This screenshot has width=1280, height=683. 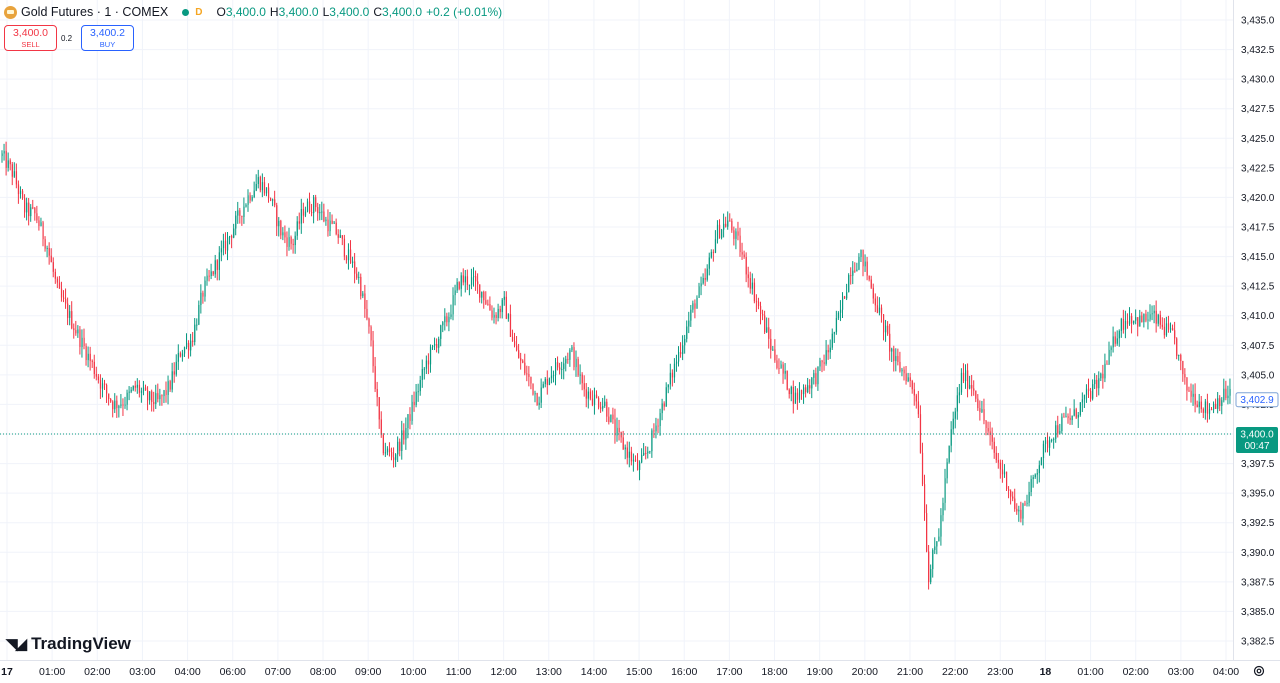 What do you see at coordinates (1258, 198) in the screenshot?
I see `y-tick-label: 3,420.0` at bounding box center [1258, 198].